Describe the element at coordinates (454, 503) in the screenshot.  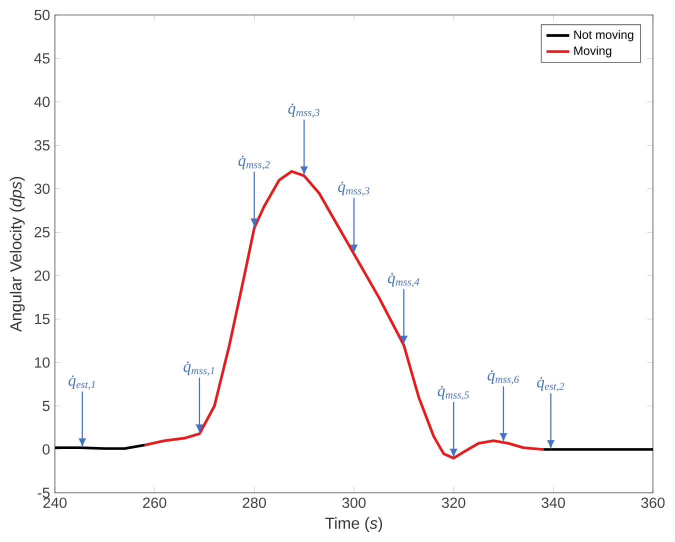
I see `x-tick-label: 320` at that location.